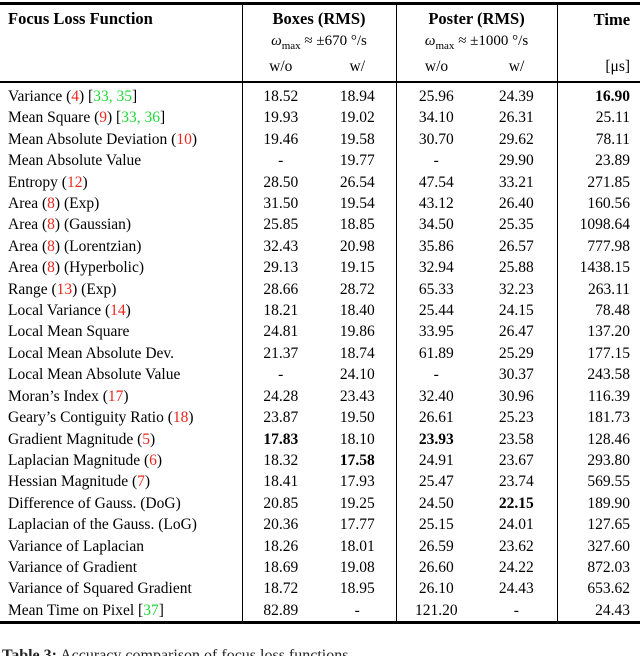 The width and height of the screenshot is (640, 656). Describe the element at coordinates (357, 589) in the screenshot. I see `cell-boxes-w: 18.95` at that location.